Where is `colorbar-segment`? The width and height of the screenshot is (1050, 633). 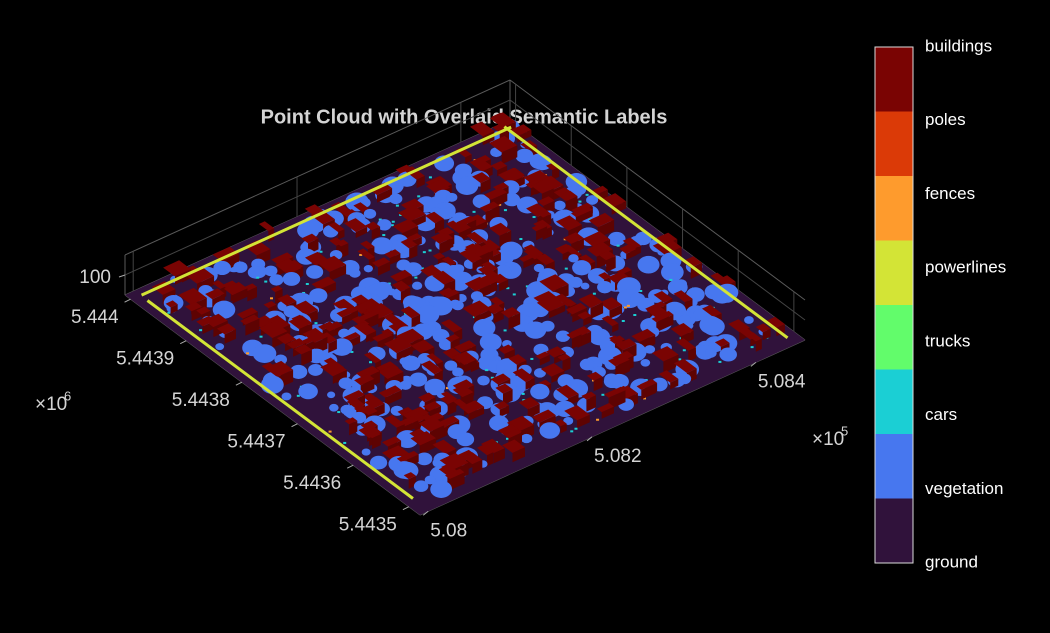 colorbar-segment is located at coordinates (894, 79).